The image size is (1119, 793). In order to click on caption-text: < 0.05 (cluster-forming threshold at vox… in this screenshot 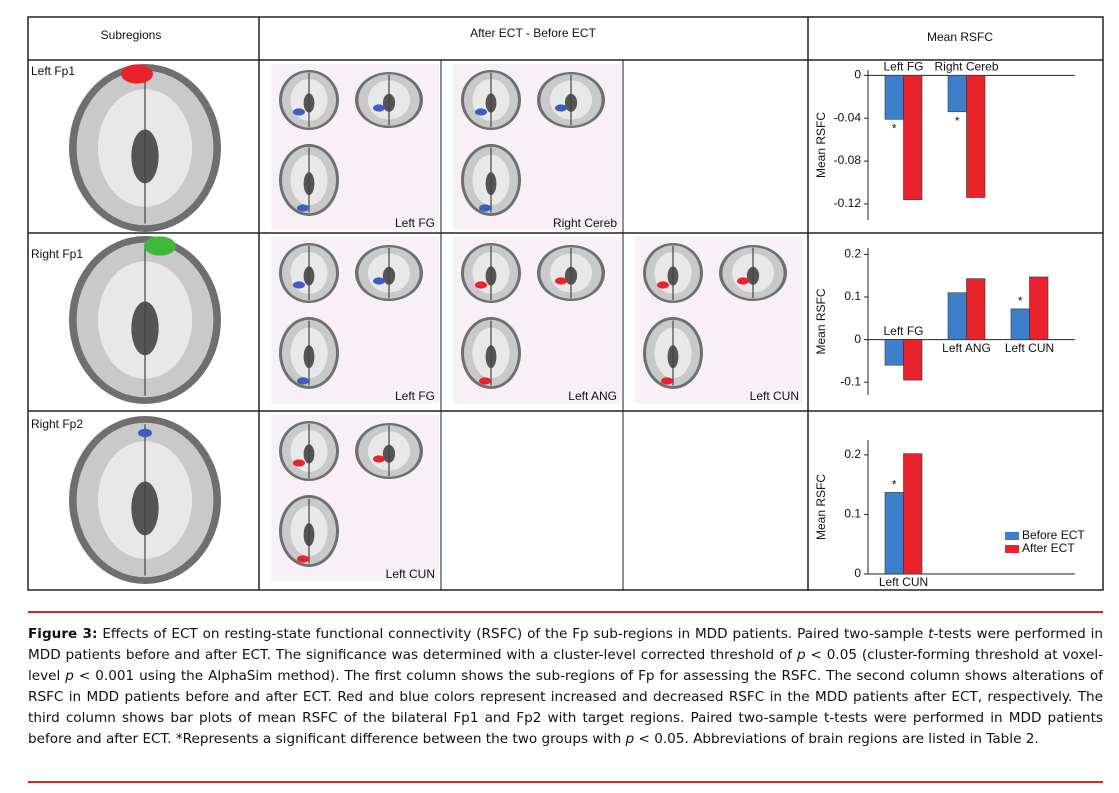, I will do `click(565, 665)`.